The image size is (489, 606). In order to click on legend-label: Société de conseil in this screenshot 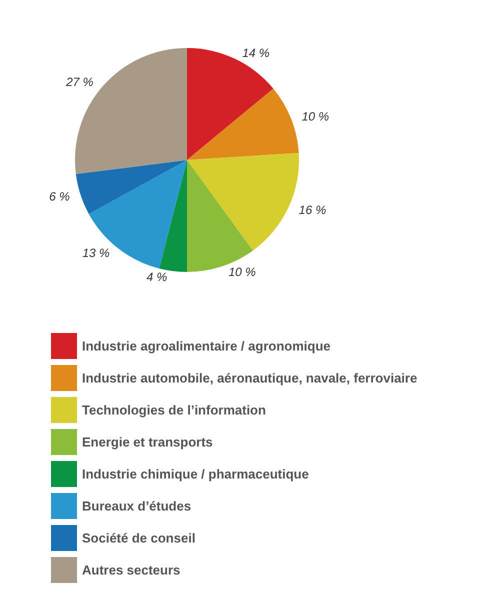, I will do `click(139, 538)`.